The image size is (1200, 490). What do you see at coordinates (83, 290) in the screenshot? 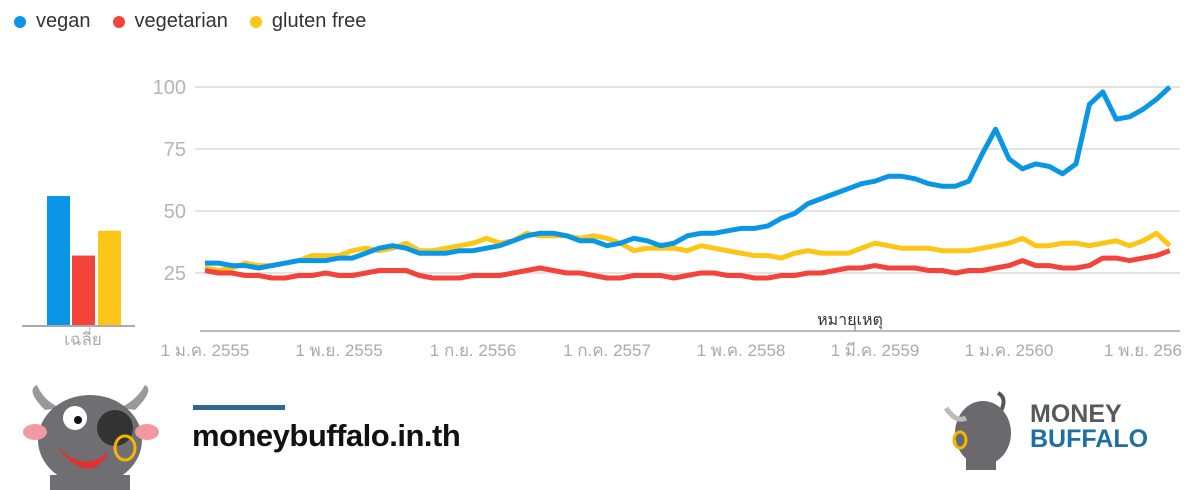
I see `average-bar-vegetarian` at bounding box center [83, 290].